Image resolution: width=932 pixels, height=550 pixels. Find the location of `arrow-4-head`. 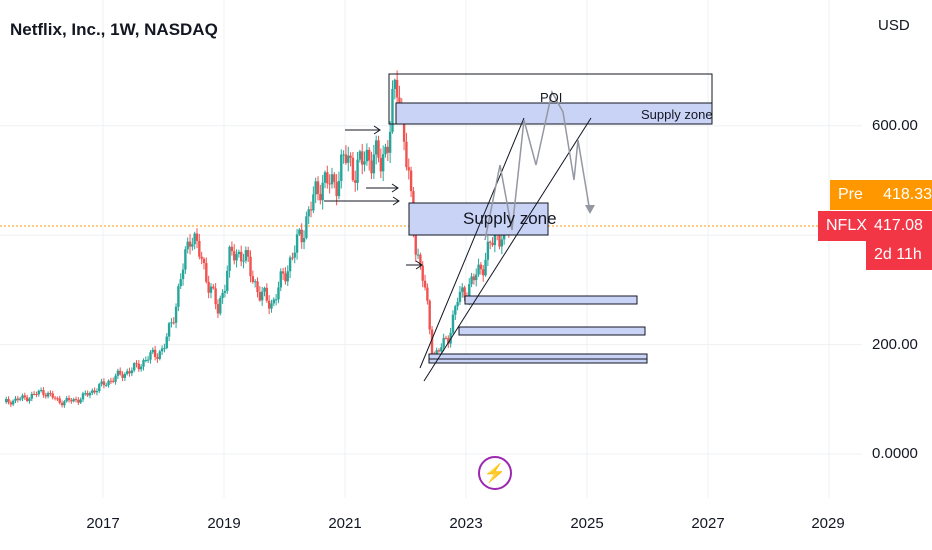

arrow-4-head is located at coordinates (419, 265).